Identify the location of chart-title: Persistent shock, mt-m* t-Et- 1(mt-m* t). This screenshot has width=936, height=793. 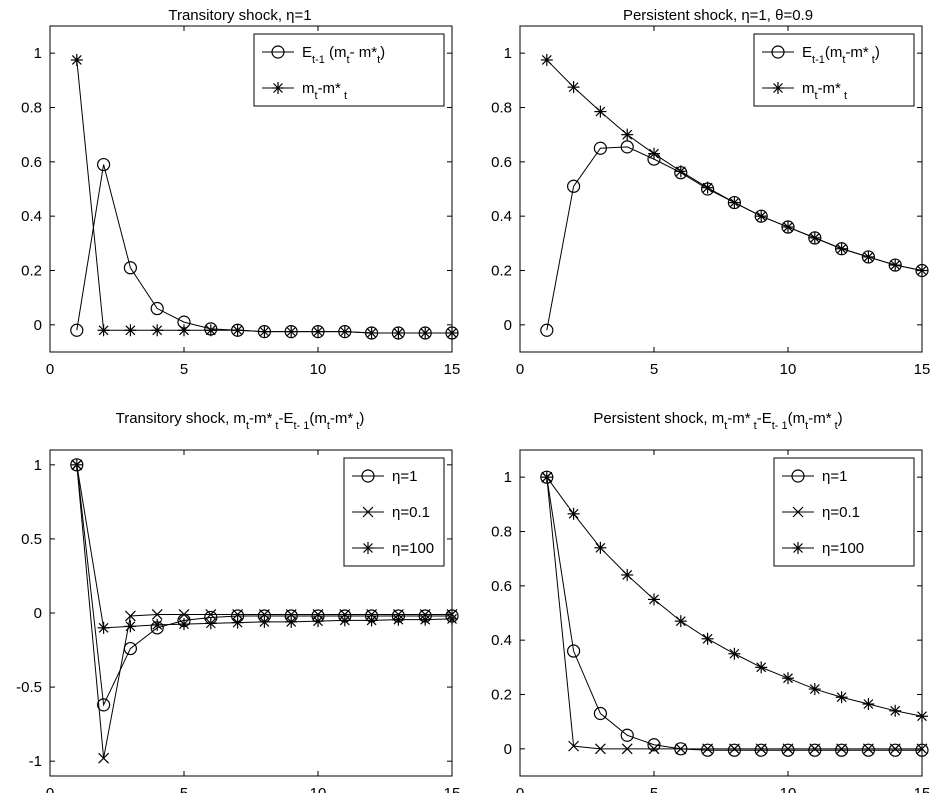
(717, 421).